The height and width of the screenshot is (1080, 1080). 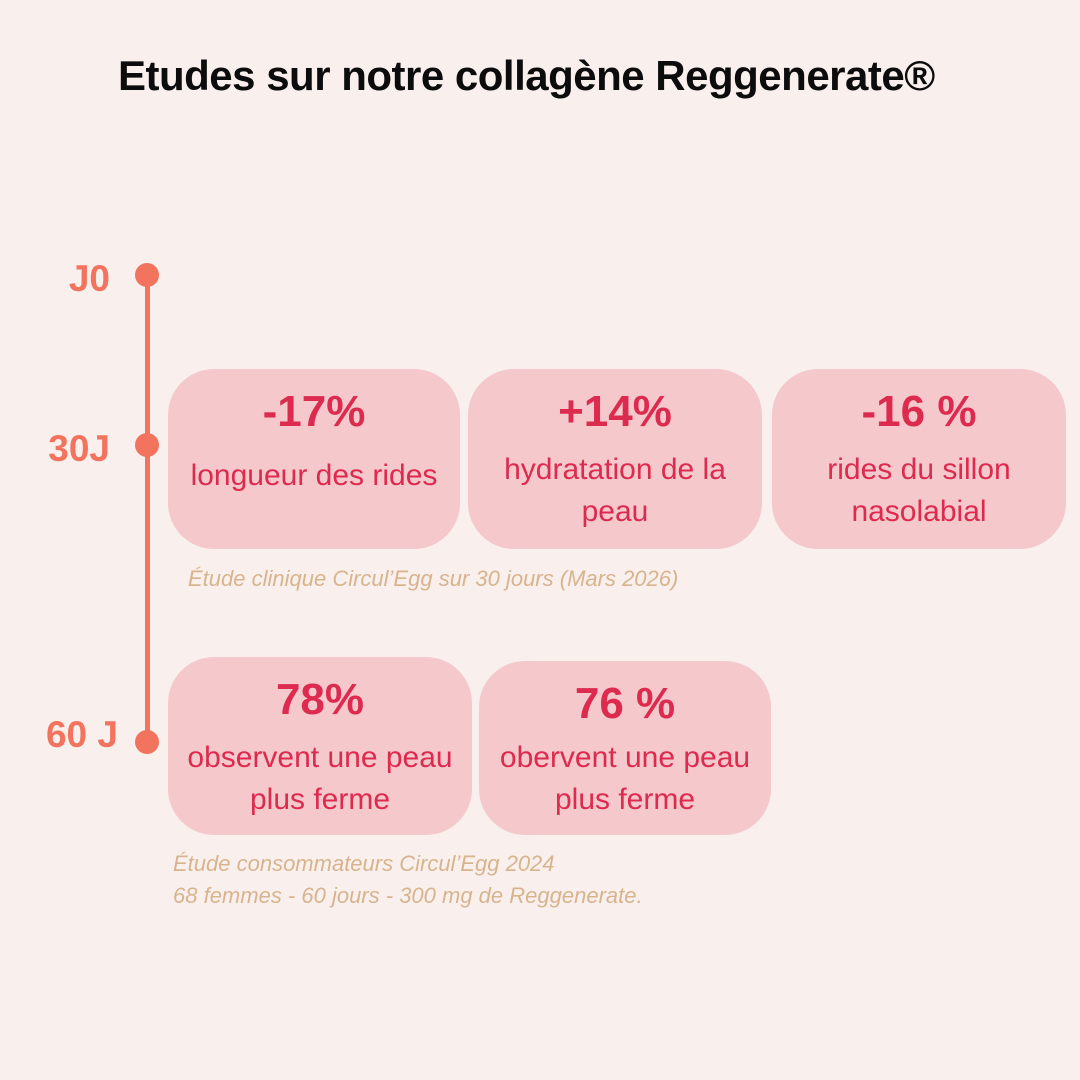 What do you see at coordinates (147, 275) in the screenshot?
I see `timeline-dot-j0` at bounding box center [147, 275].